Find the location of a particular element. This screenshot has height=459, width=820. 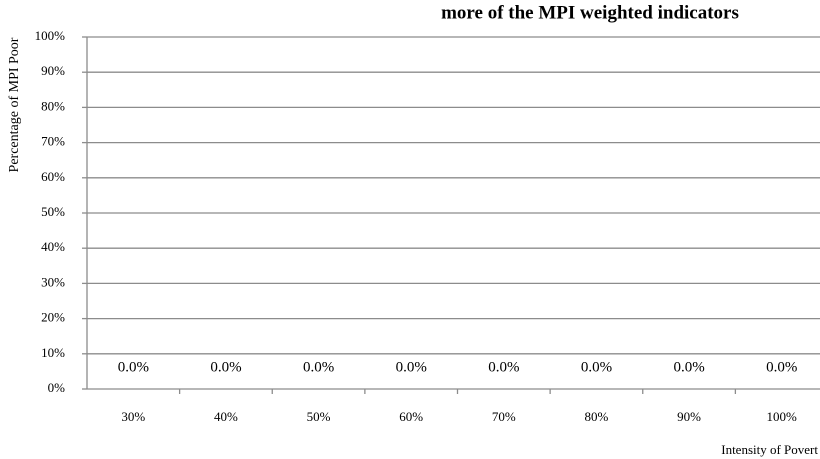

x-axis-label: Intensity of Povert is located at coordinates (769, 449).